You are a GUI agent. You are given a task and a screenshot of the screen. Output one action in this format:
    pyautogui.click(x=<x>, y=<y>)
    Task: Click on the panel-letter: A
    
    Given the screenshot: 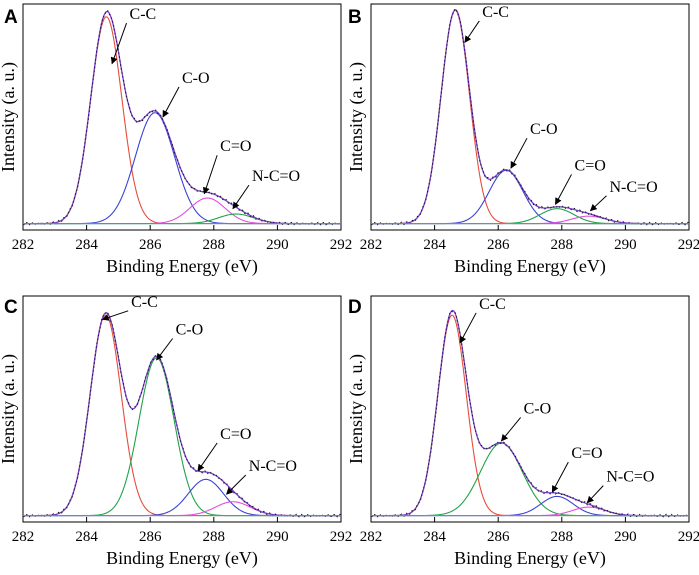 What is the action you would take?
    pyautogui.click(x=11, y=17)
    